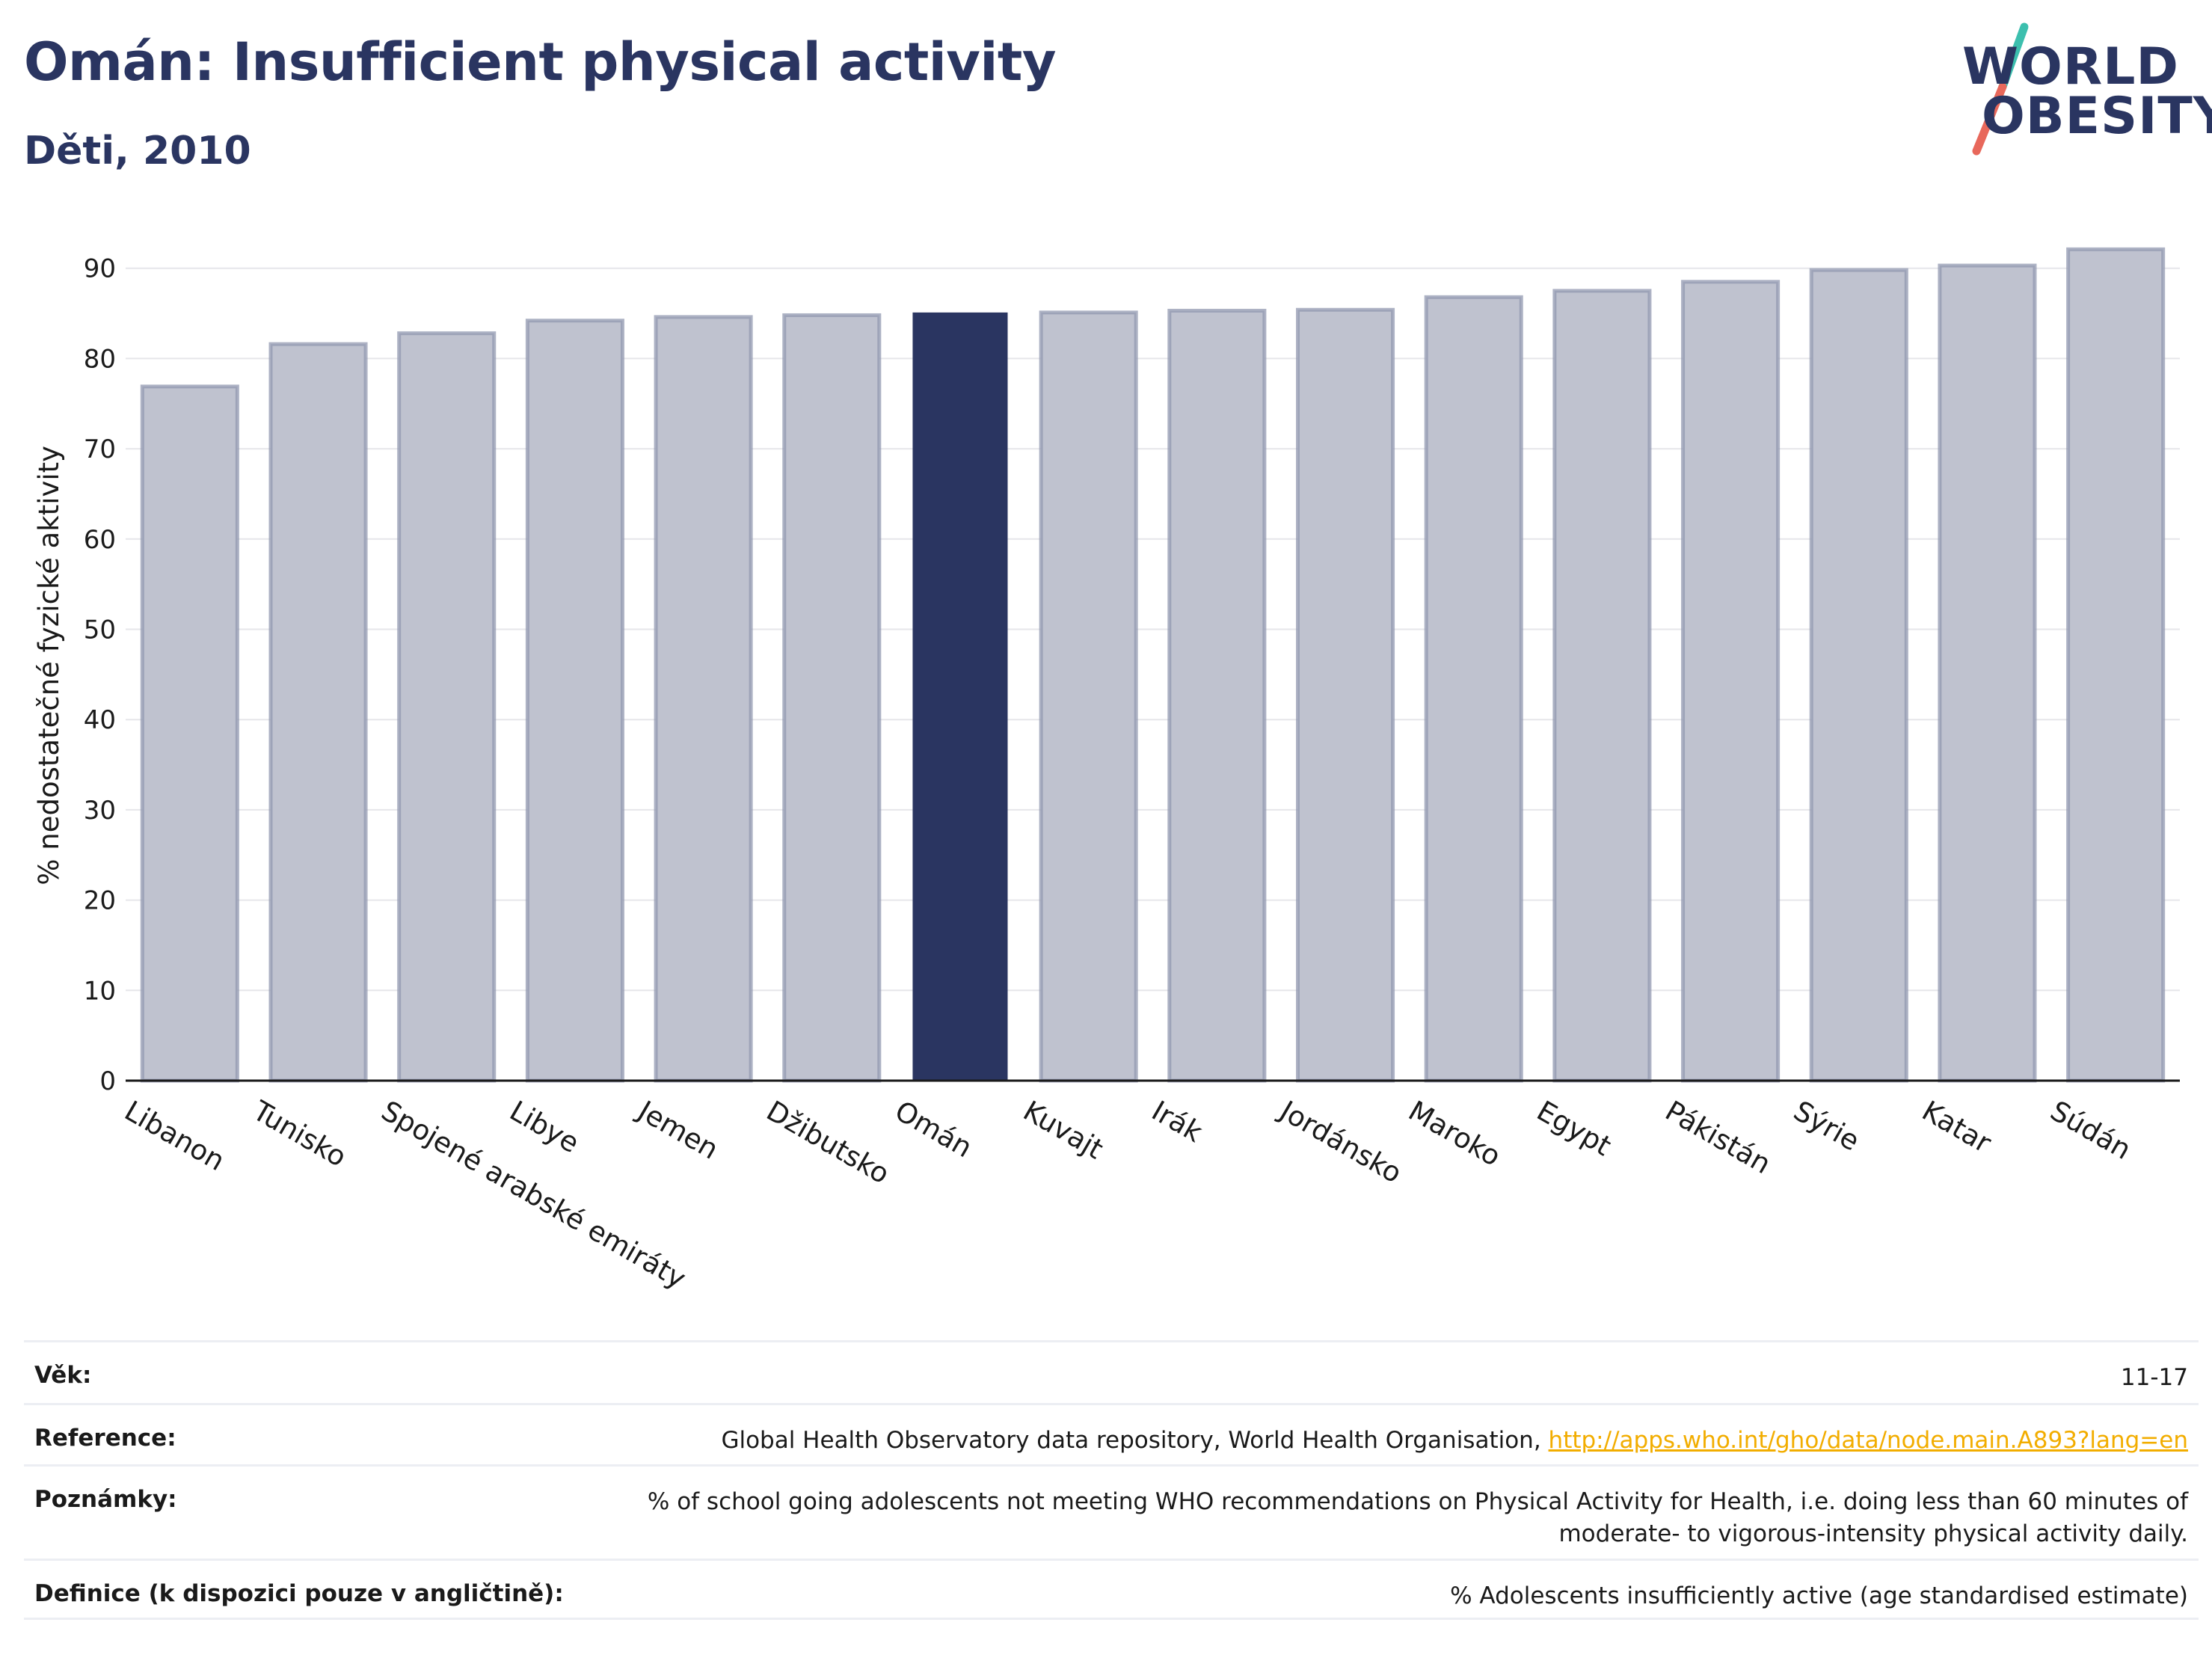 The image size is (2212, 1655). Describe the element at coordinates (174, 1136) in the screenshot. I see `x-tick-label: Libanon` at that location.